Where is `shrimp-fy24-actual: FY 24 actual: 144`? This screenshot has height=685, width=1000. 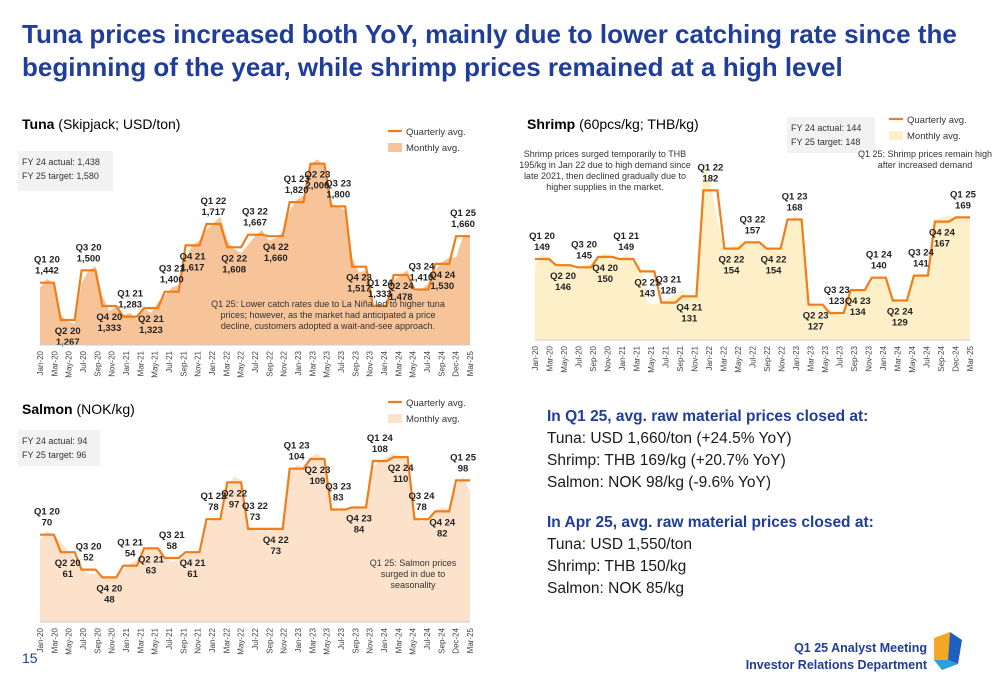
shrimp-fy24-actual: FY 24 actual: 144 is located at coordinates (826, 128).